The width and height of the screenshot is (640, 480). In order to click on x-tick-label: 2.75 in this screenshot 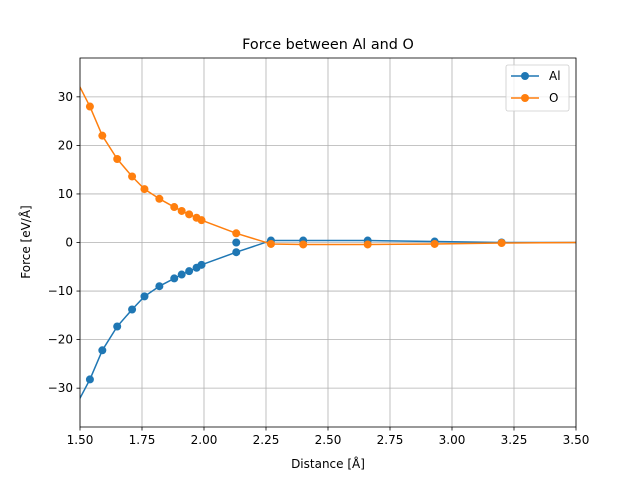, I will do `click(390, 440)`.